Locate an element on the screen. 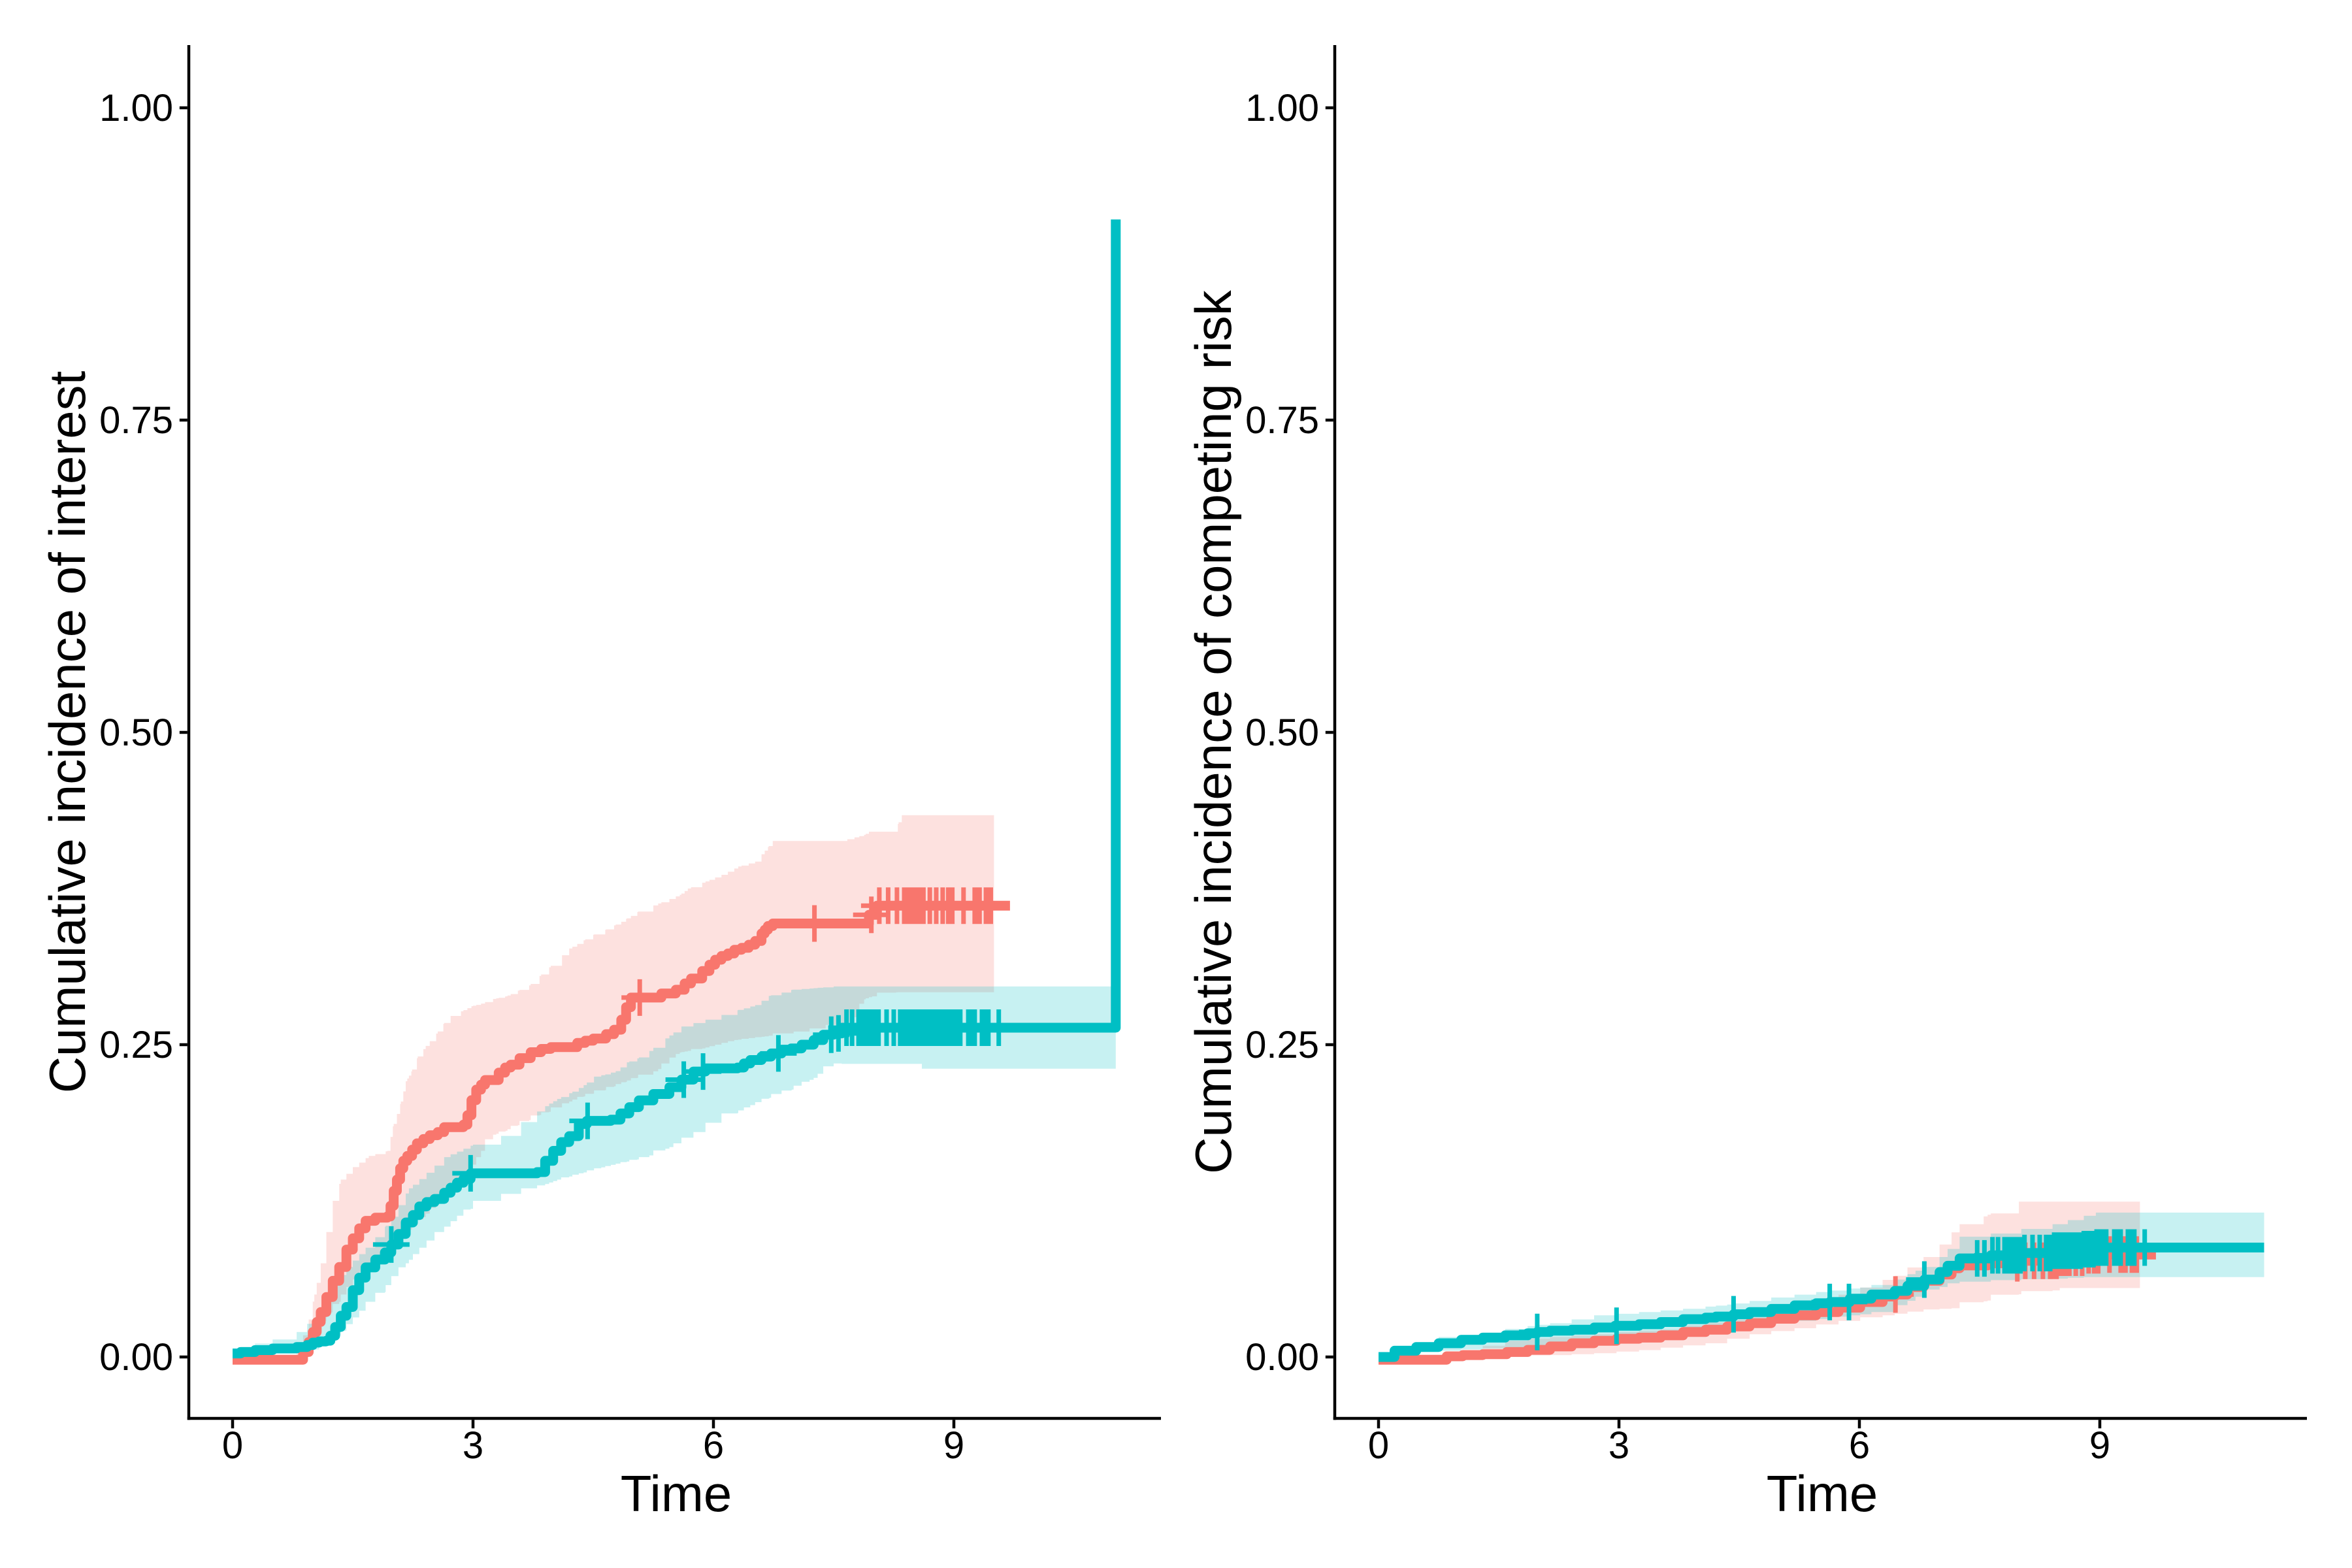 The width and height of the screenshot is (2352, 1568). svg-text:Cumulative incidence of intere: Cumulative incidence of interest is located at coordinates (67, 731).